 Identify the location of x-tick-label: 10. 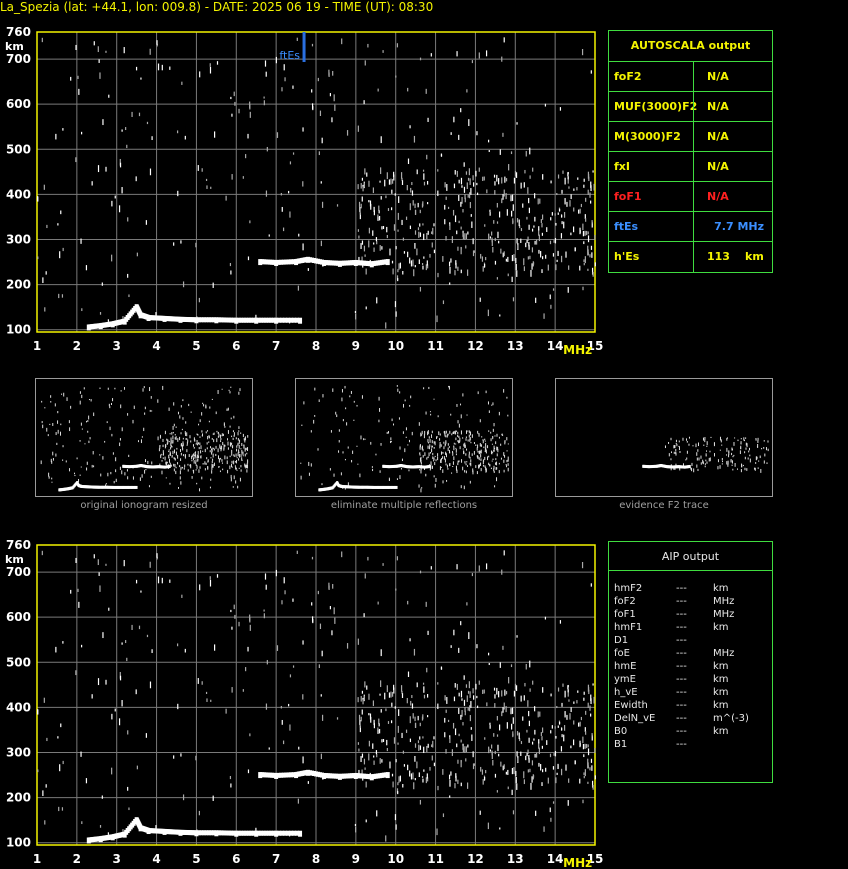
(395, 859).